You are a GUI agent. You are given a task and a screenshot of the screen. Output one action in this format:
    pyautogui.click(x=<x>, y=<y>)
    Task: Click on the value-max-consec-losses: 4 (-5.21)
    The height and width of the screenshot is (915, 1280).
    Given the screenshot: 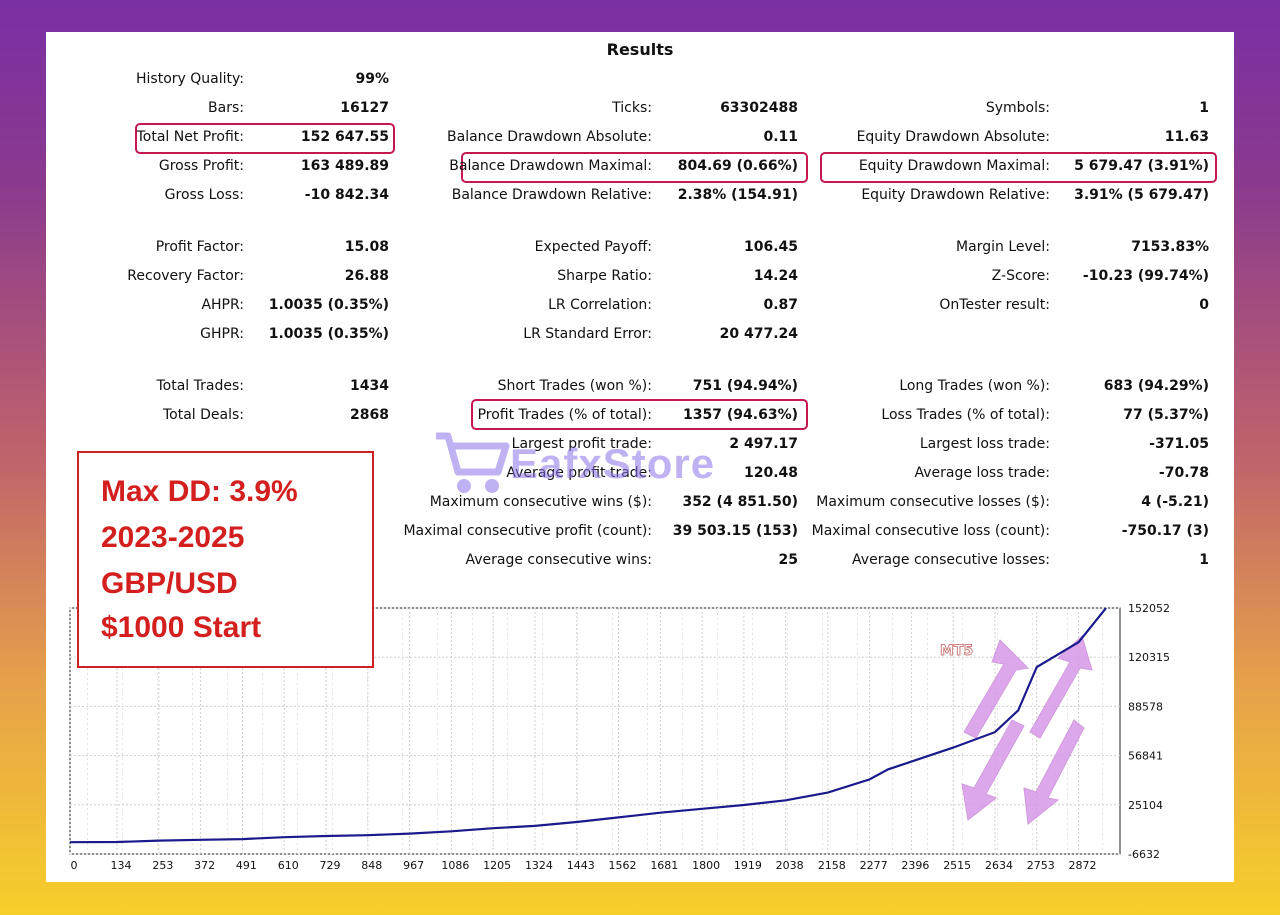 What is the action you would take?
    pyautogui.click(x=1175, y=502)
    